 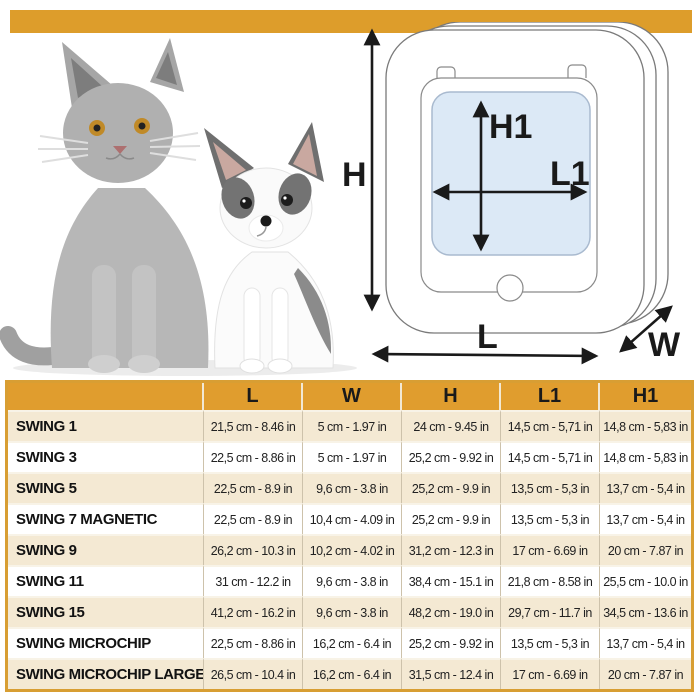 I want to click on cat-ear-inner, so click(x=166, y=68).